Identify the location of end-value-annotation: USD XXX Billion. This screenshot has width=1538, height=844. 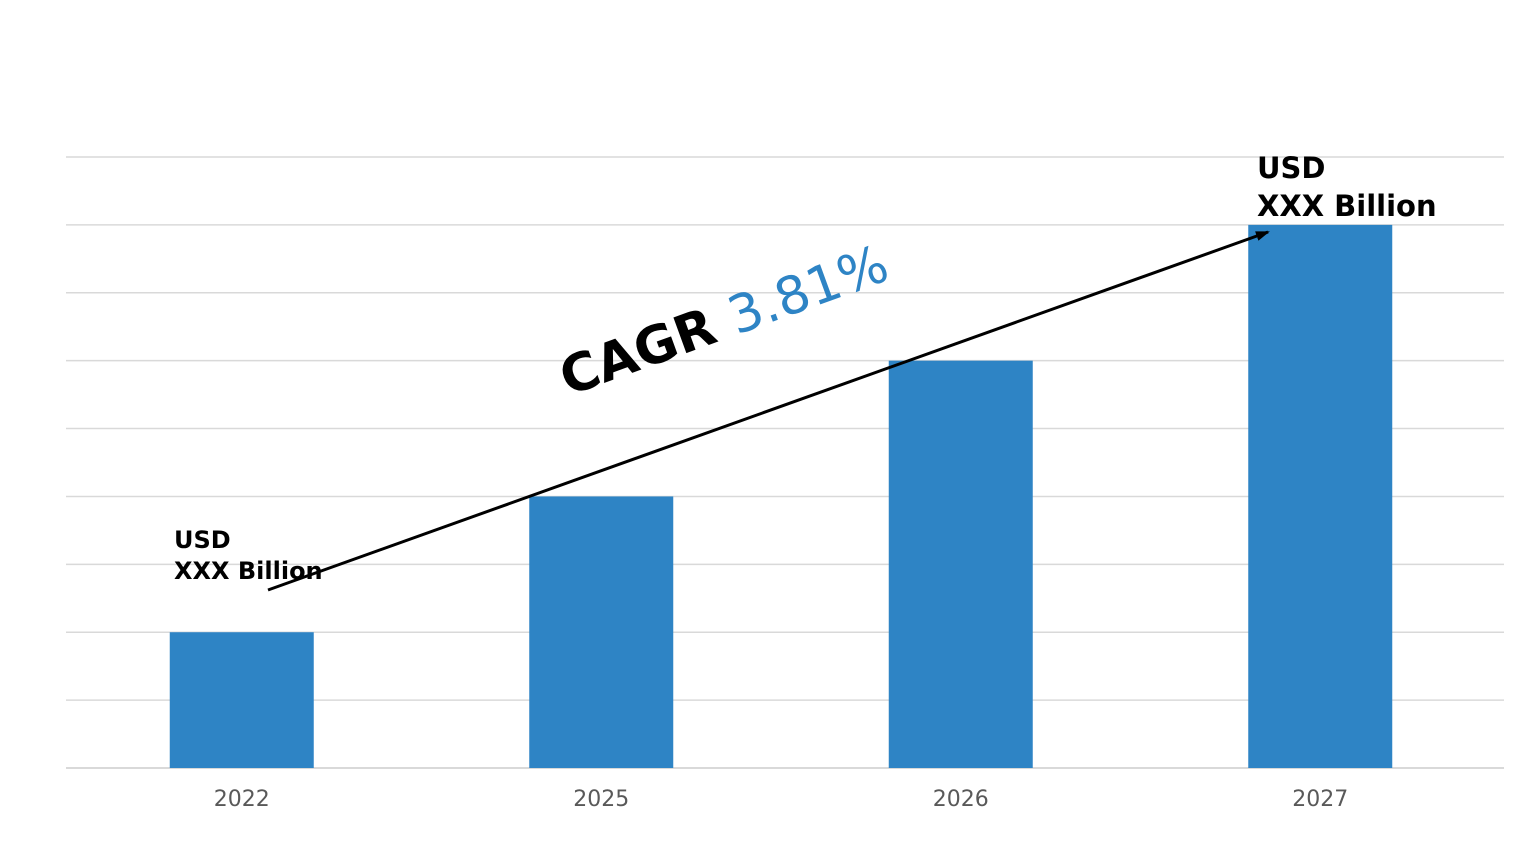
(1347, 187).